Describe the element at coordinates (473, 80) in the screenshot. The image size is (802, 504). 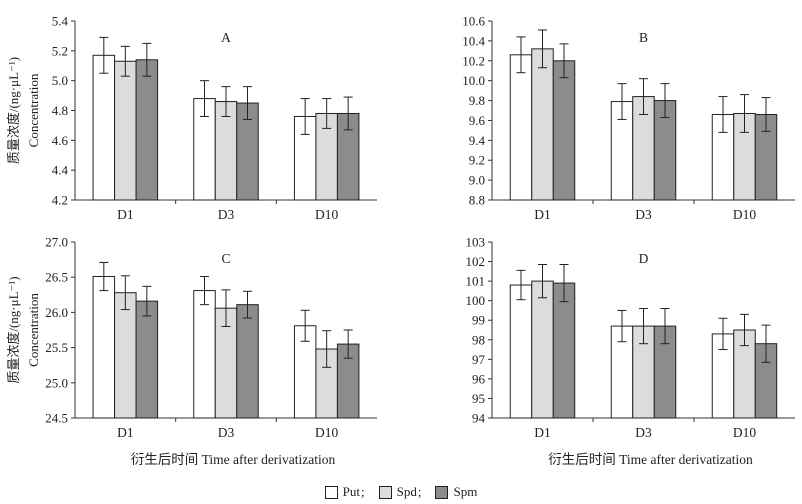
I see `y-tick-label: 10.0` at that location.